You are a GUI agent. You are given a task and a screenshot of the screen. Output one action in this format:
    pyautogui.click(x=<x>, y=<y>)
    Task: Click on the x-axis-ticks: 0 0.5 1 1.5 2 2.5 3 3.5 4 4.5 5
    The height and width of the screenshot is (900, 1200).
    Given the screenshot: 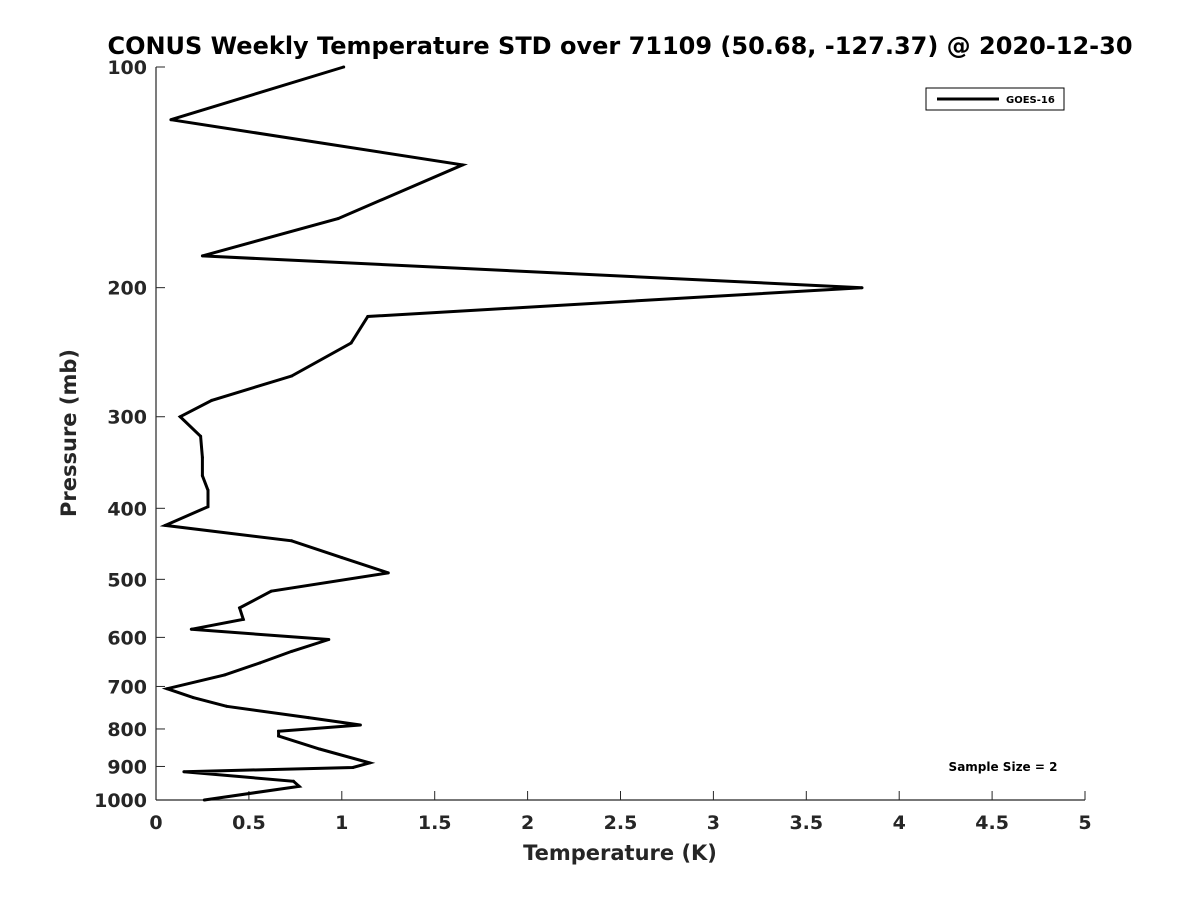 What is the action you would take?
    pyautogui.click(x=620, y=812)
    